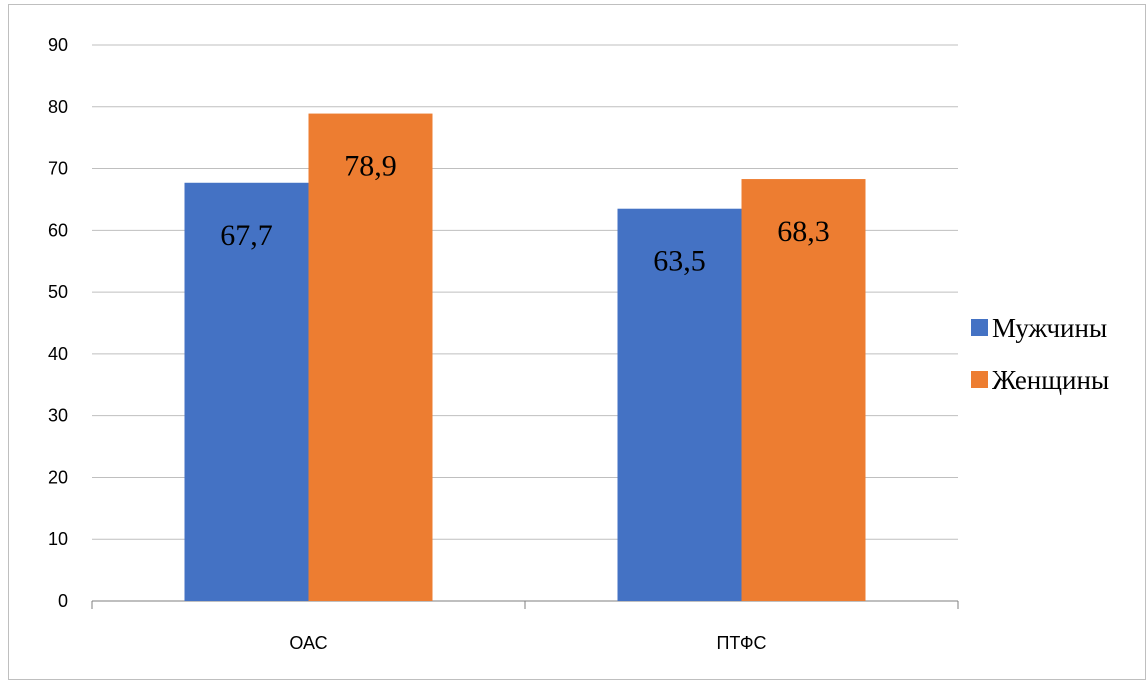 This screenshot has width=1147, height=680. Describe the element at coordinates (58, 169) in the screenshot. I see `y-tick-label: 70` at that location.